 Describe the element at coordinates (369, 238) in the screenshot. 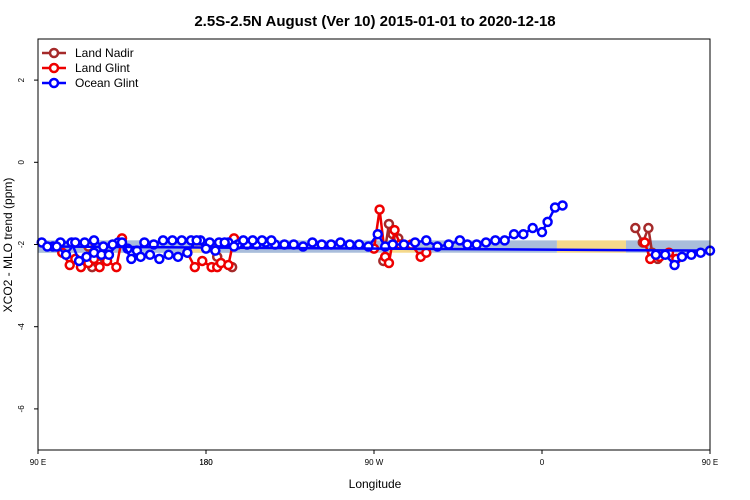

I see `series-land-glint` at that location.